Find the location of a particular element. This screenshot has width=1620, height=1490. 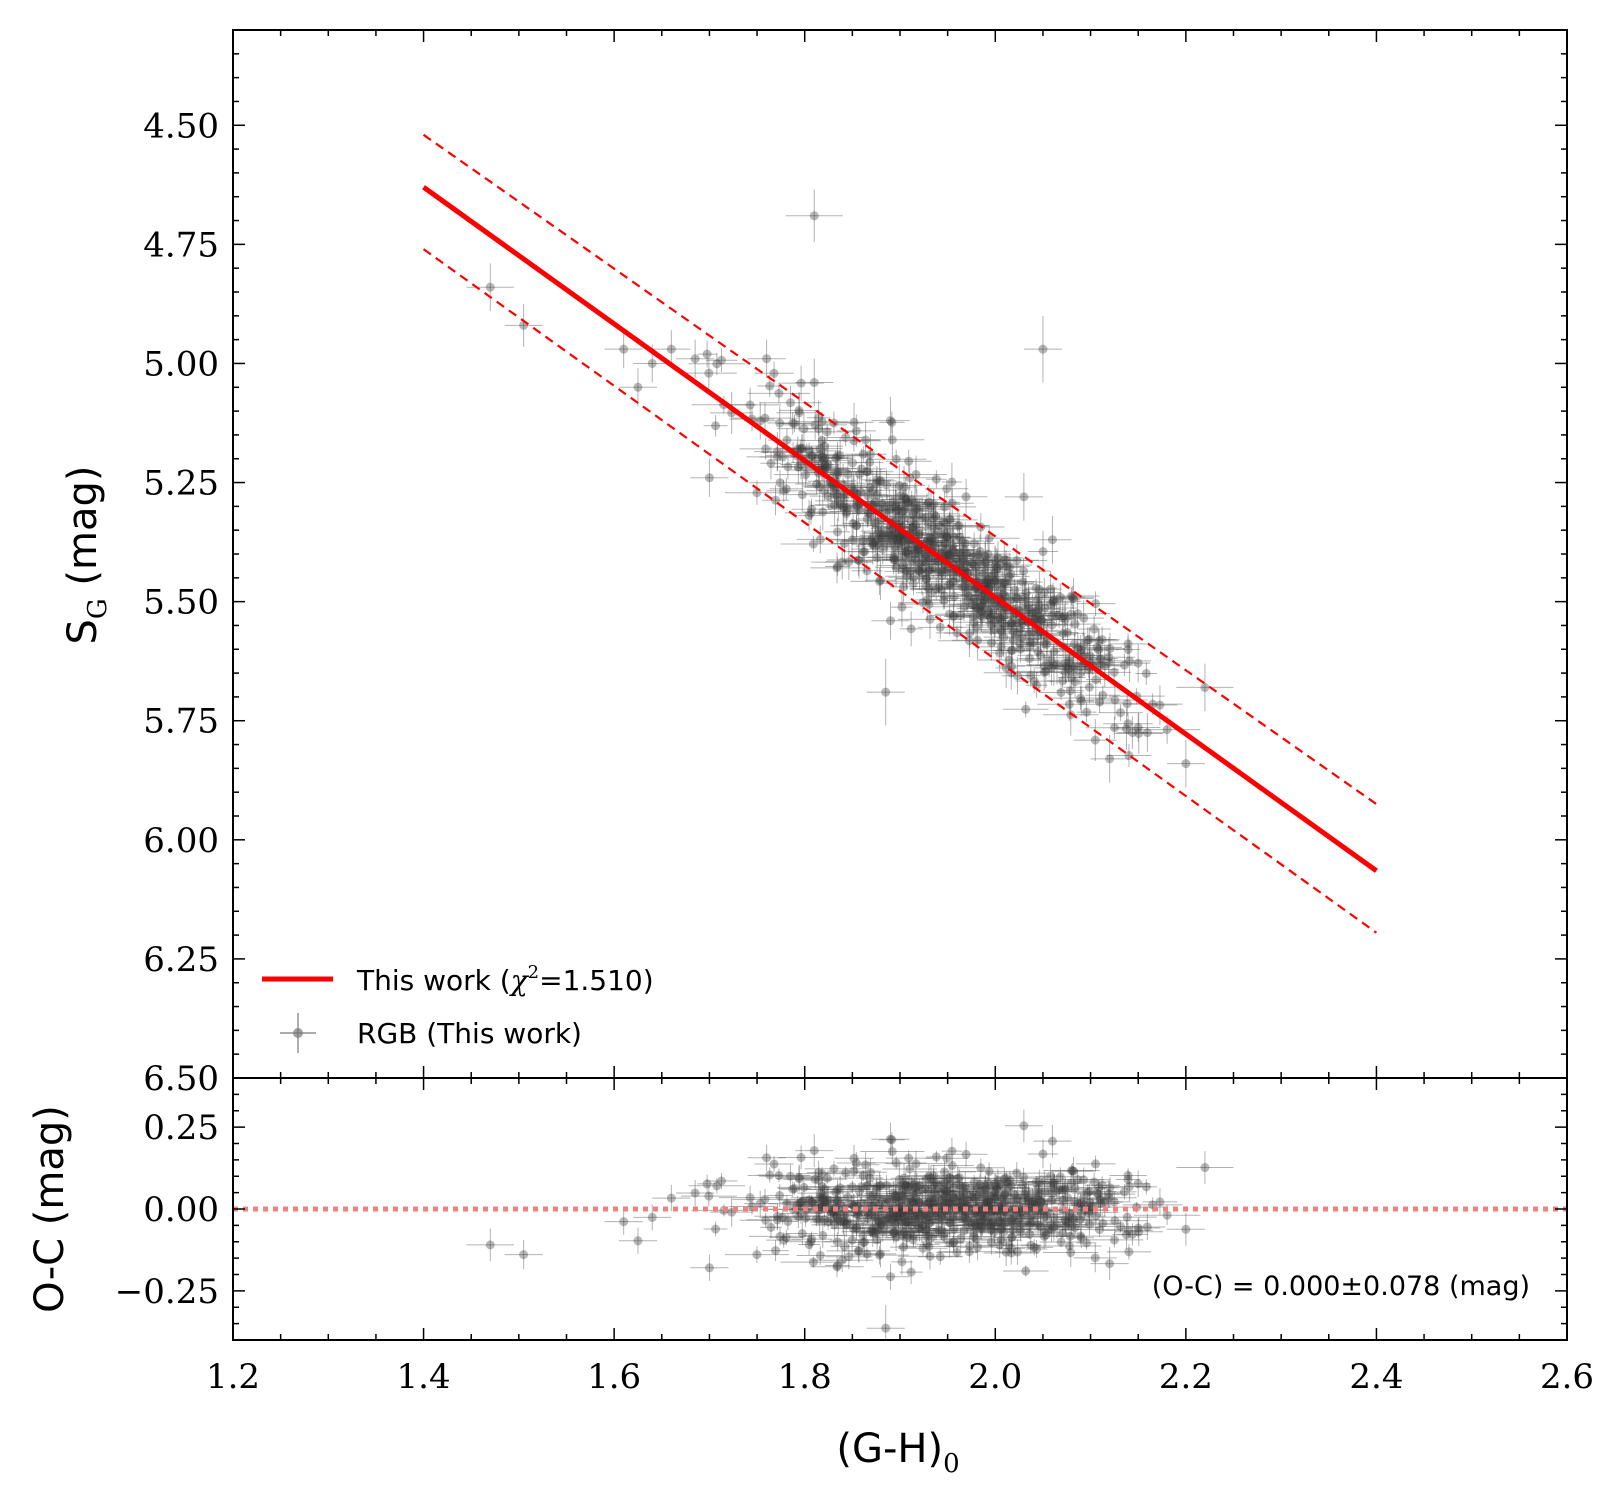

y-tick-label: 5.00 is located at coordinates (181, 364).